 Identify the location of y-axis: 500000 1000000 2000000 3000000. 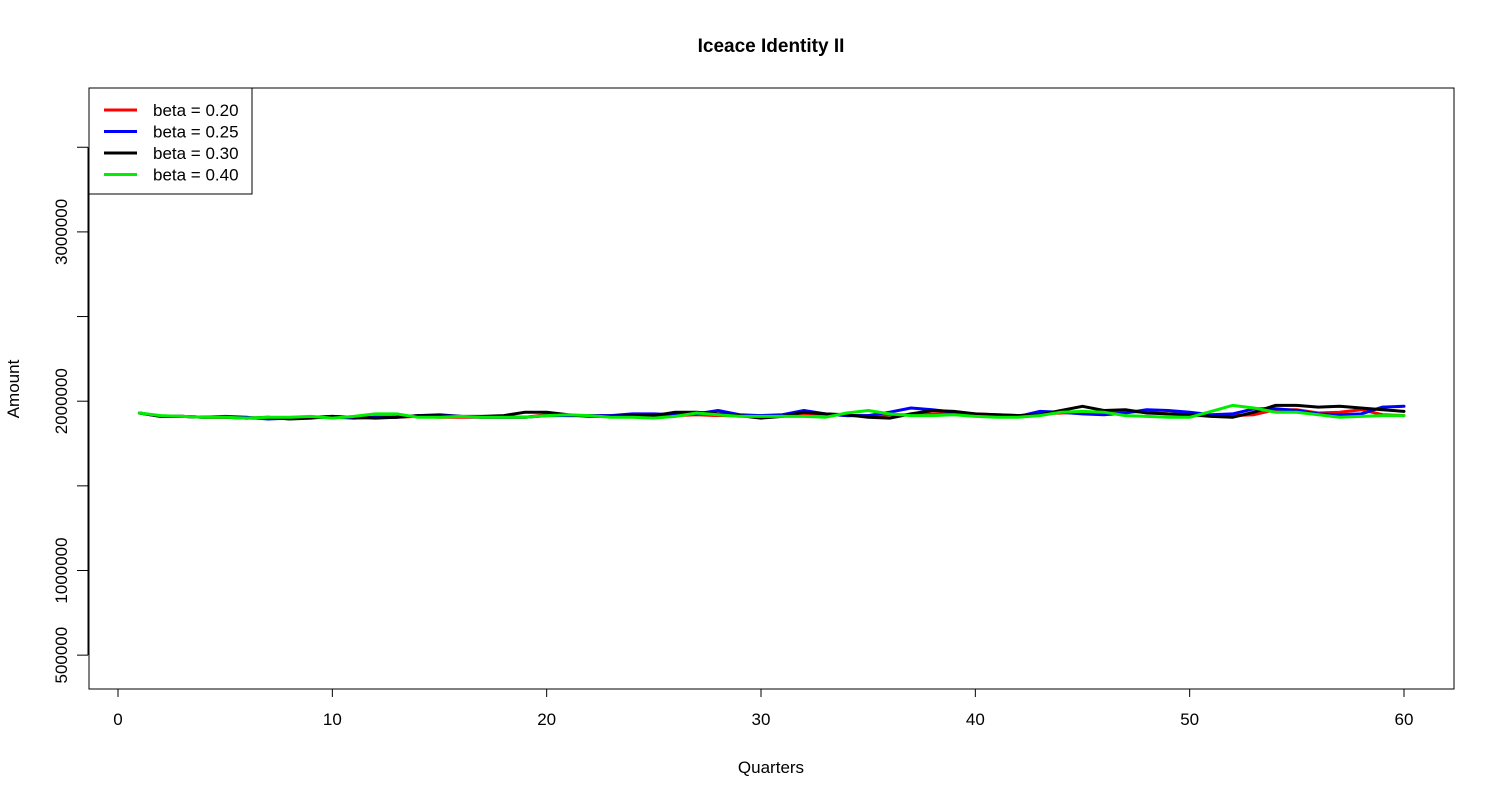
(70, 415).